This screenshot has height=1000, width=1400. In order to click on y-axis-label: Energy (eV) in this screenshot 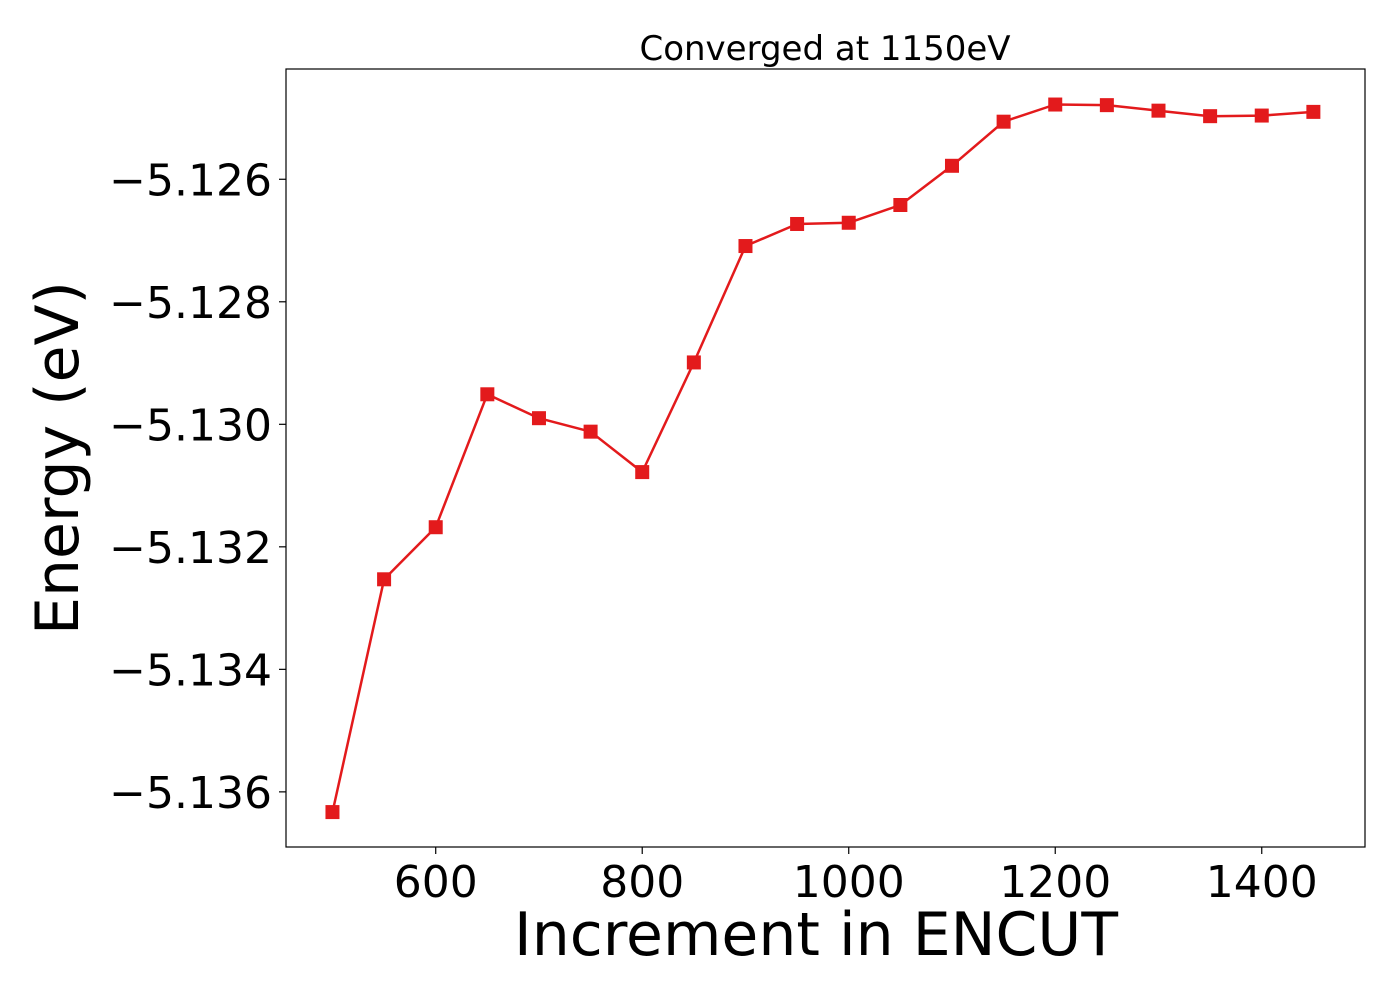, I will do `click(58, 458)`.